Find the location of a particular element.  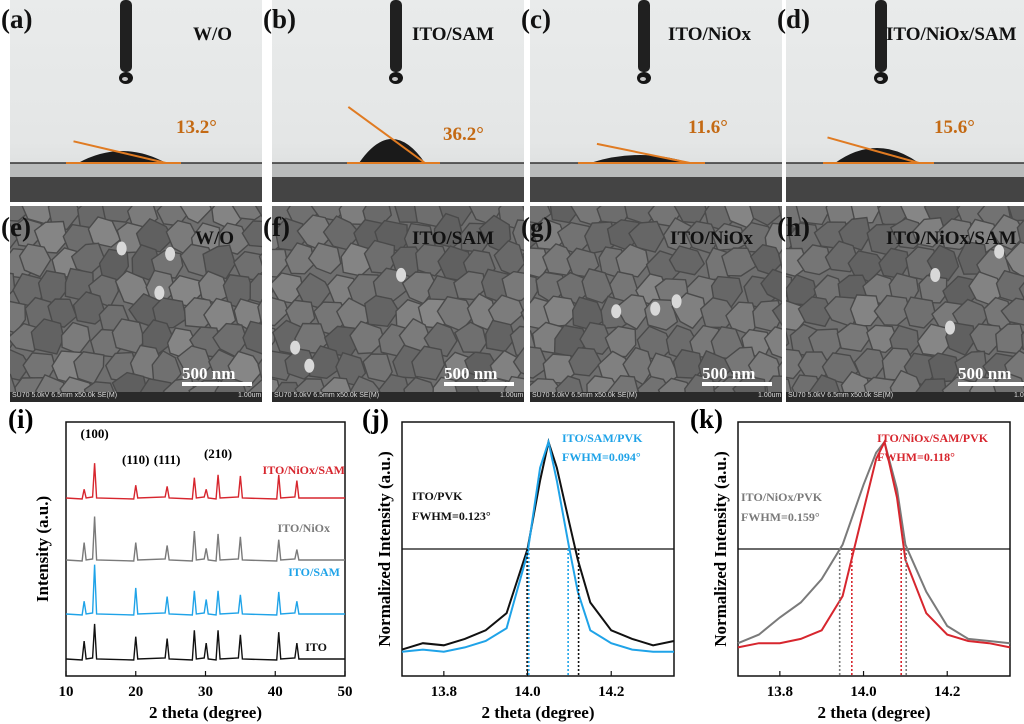

x-tick-label: 10 is located at coordinates (66, 692).